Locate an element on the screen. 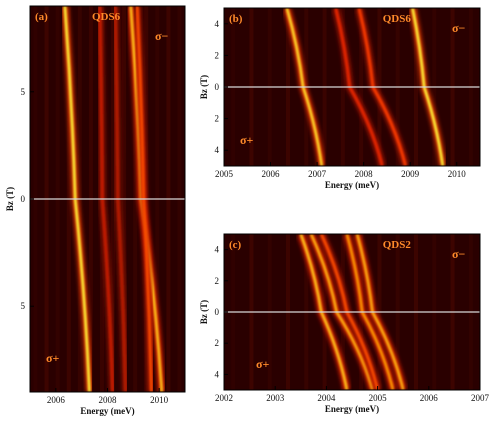 The width and height of the screenshot is (498, 427). sample-label: QDS2 is located at coordinates (397, 245).